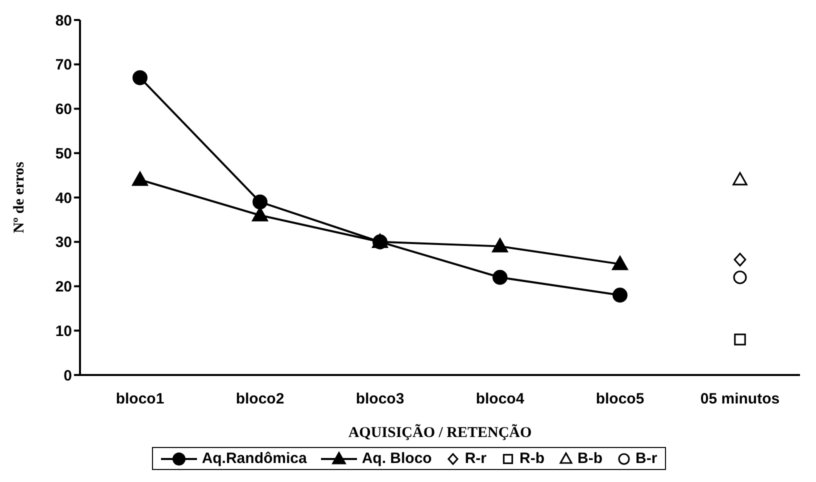  What do you see at coordinates (620, 399) in the screenshot?
I see `x-tick-label: bloco5` at bounding box center [620, 399].